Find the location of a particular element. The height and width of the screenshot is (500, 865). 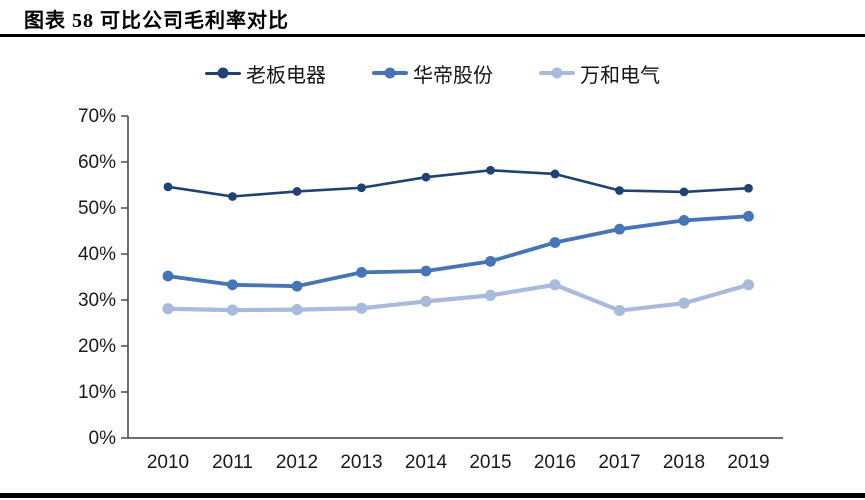

series-marker-2-2019 is located at coordinates (748, 285).